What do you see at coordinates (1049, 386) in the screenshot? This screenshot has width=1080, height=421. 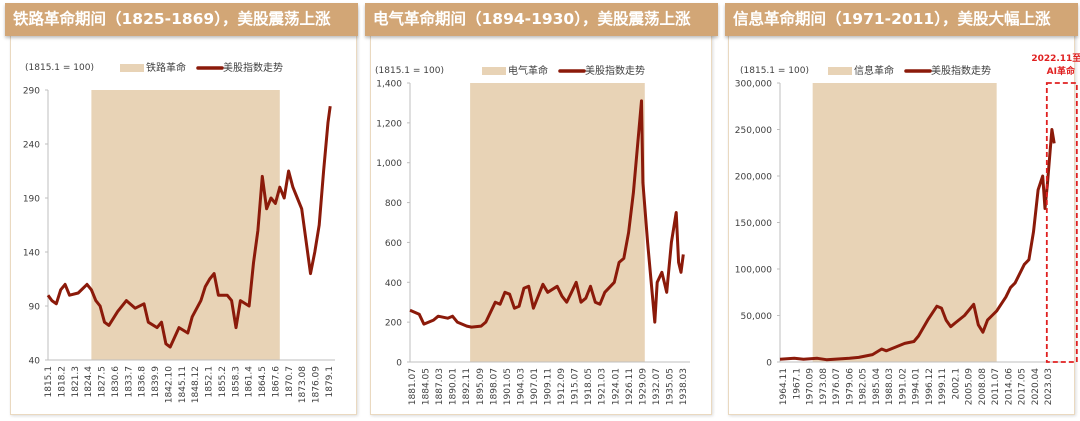 I see `x-tick-label: 2023.03` at bounding box center [1049, 386].